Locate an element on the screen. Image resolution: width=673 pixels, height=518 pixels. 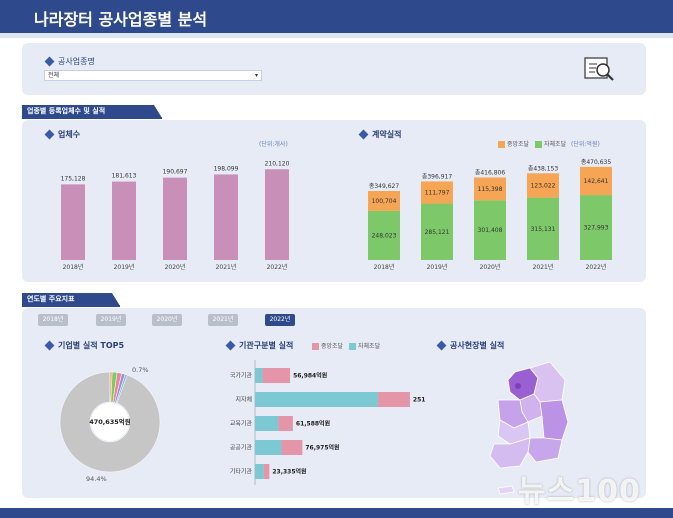
org-title-label: 기관구분별 실적 is located at coordinates (266, 345).